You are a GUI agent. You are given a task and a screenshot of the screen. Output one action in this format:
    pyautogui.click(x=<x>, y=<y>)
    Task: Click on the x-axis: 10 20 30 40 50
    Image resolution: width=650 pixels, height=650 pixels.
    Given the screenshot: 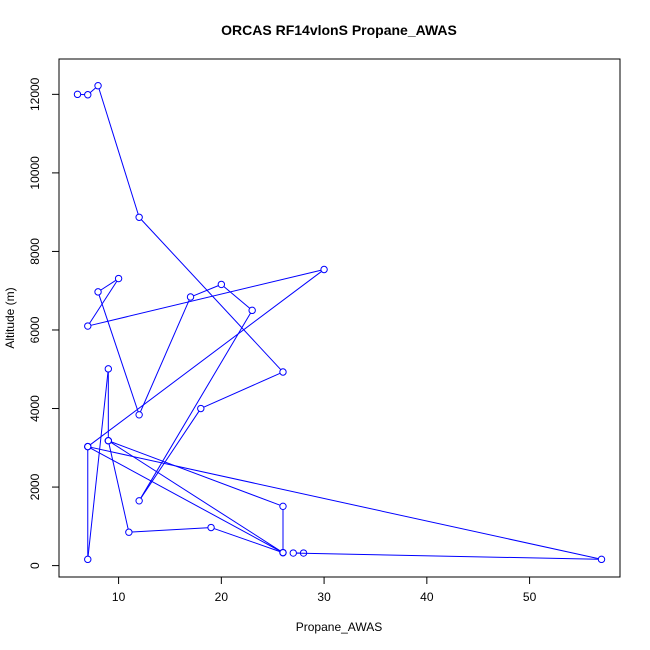 What is the action you would take?
    pyautogui.click(x=324, y=590)
    